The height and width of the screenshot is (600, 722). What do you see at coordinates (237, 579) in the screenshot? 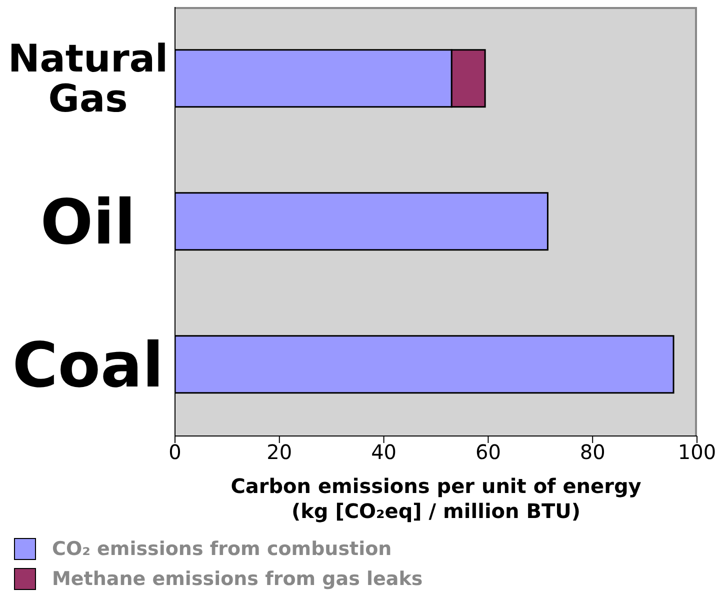
I see `legend-label: Methane emissions from gas leaks` at bounding box center [237, 579].